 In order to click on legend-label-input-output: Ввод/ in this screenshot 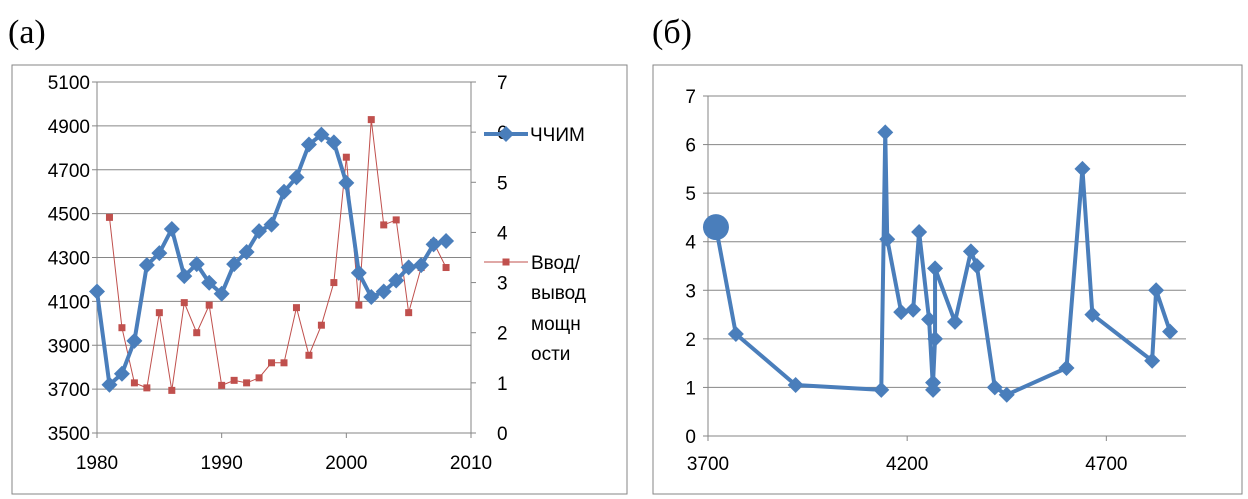, I will do `click(556, 263)`.